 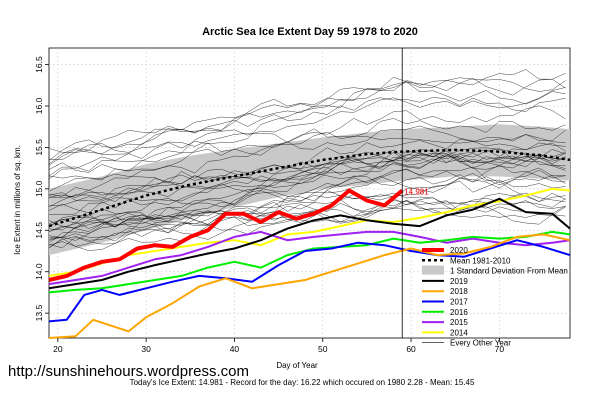 What do you see at coordinates (480, 343) in the screenshot?
I see `legend-label: Every Other Year` at bounding box center [480, 343].